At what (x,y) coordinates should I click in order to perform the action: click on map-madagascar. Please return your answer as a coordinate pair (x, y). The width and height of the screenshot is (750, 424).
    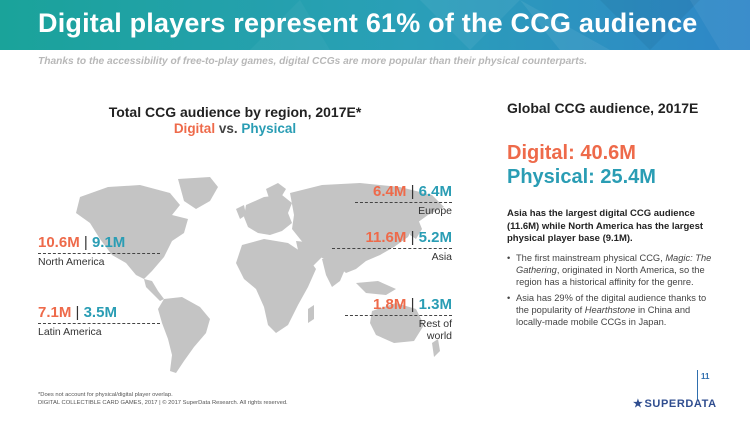
    Looking at the image, I should click on (311, 314).